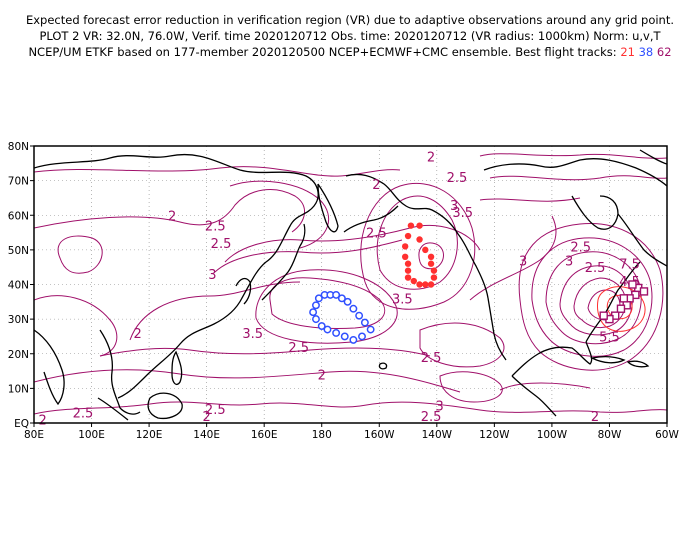 The image size is (700, 540). I want to click on lon-label: 180, so click(322, 435).